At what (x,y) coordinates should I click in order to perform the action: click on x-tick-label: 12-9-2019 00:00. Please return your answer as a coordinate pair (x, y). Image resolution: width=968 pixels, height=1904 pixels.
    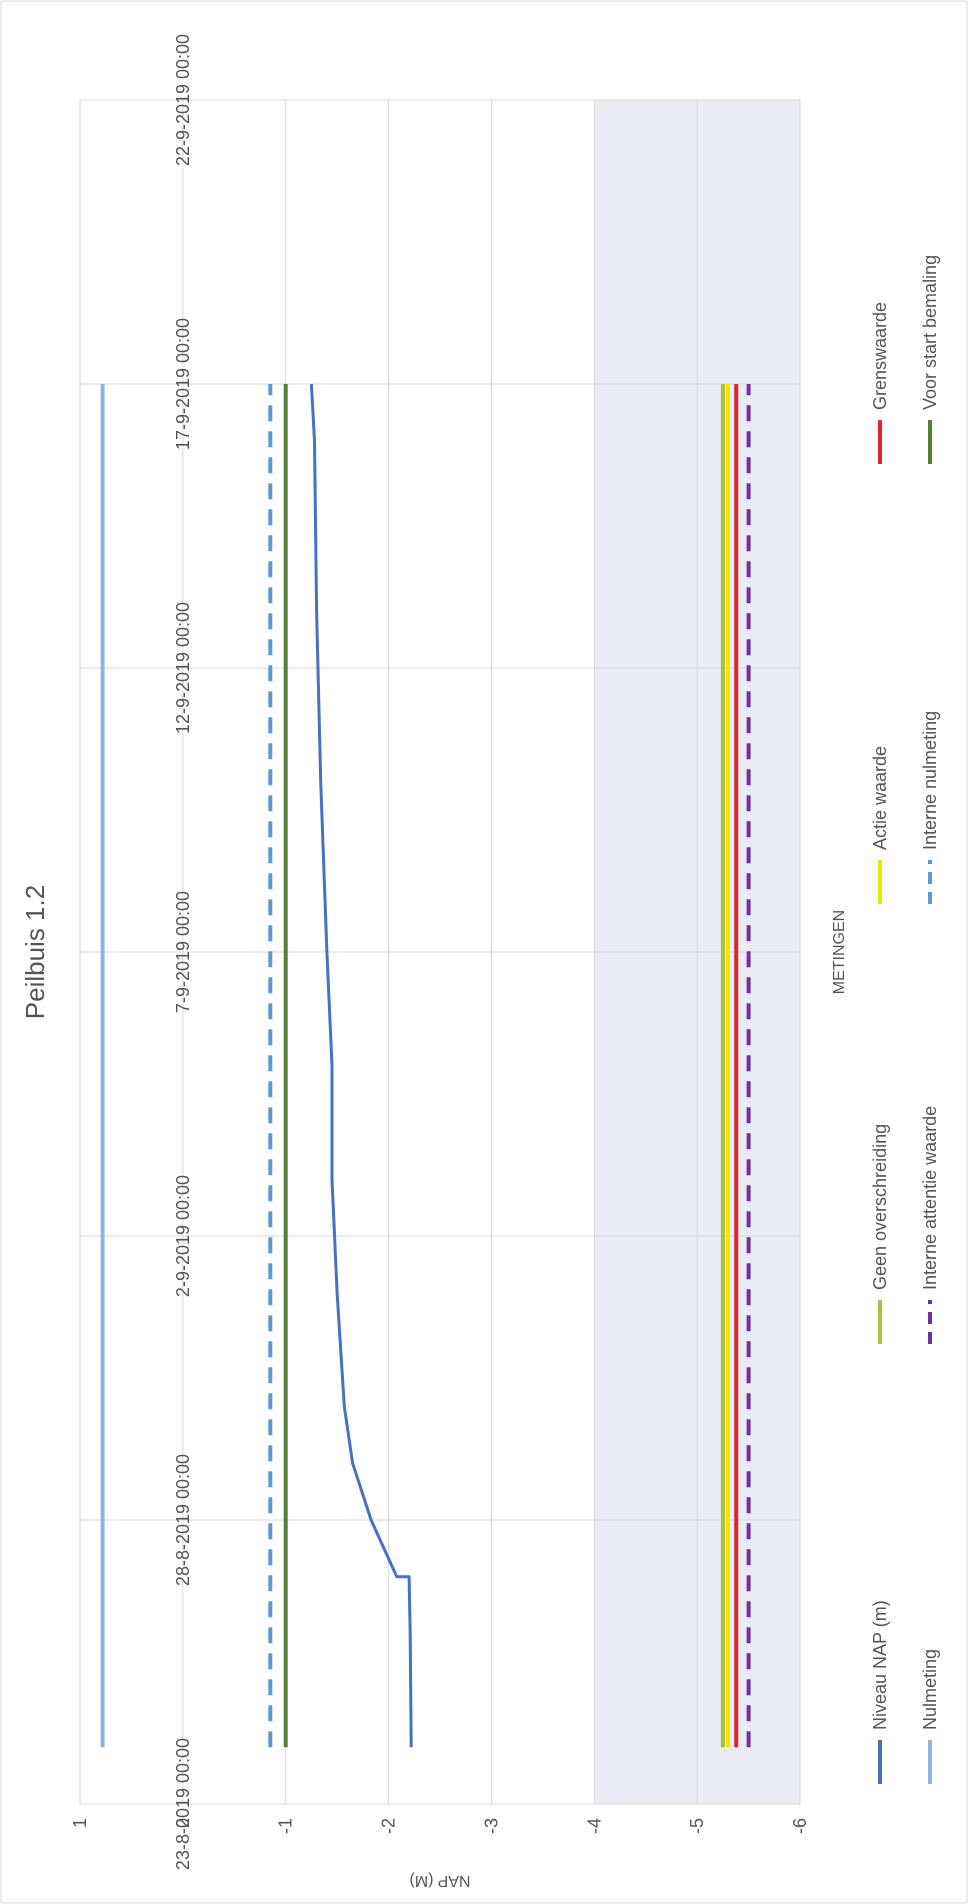
    Looking at the image, I should click on (183, 668).